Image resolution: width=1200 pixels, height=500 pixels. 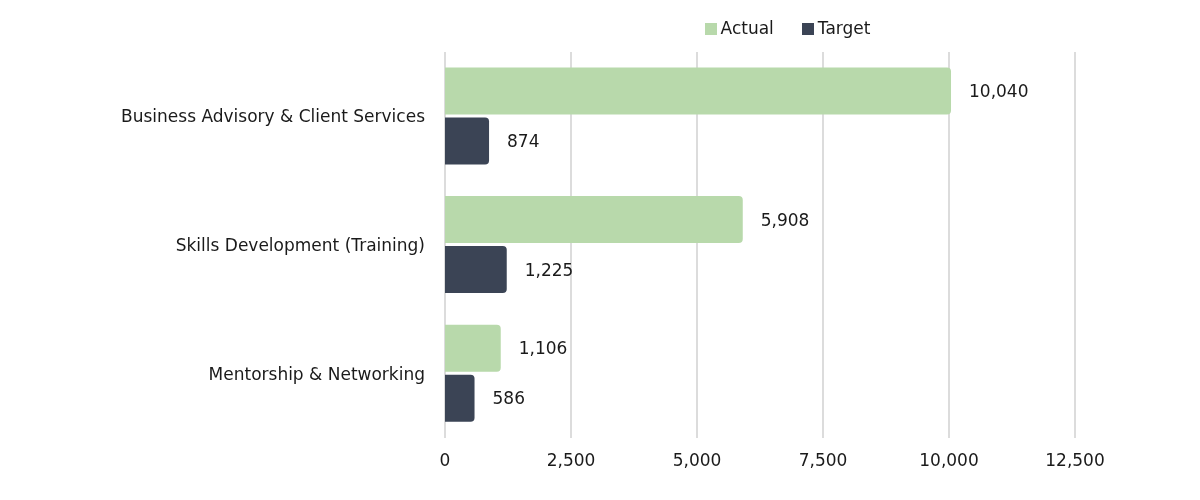 I want to click on data-label: 1,106, so click(x=543, y=348).